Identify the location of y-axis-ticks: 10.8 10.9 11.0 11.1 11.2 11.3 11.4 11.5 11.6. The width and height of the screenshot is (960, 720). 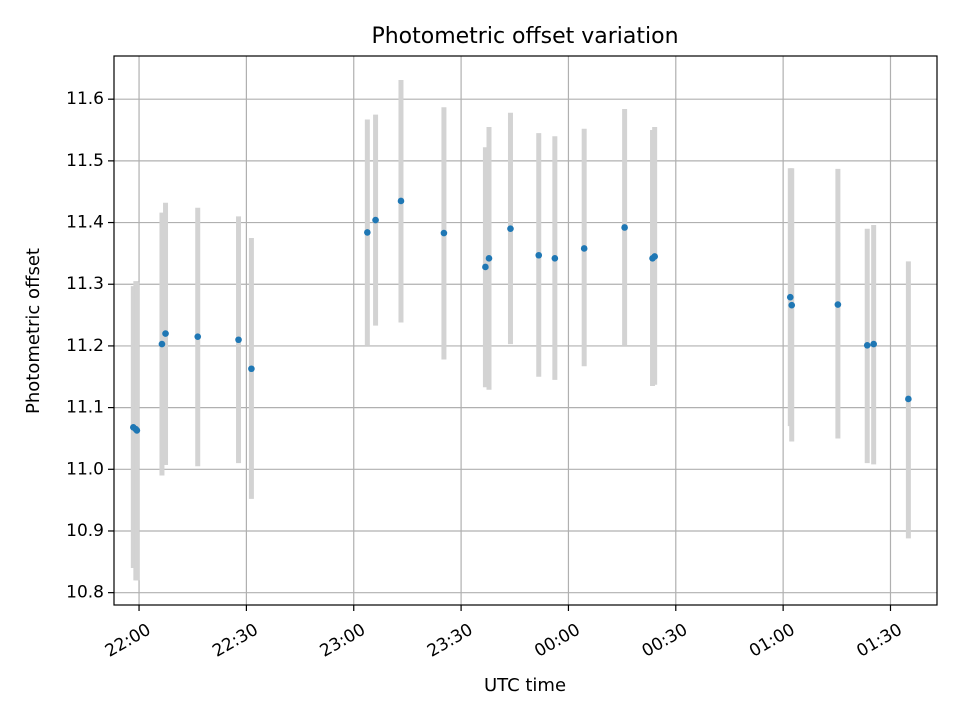
(90, 346).